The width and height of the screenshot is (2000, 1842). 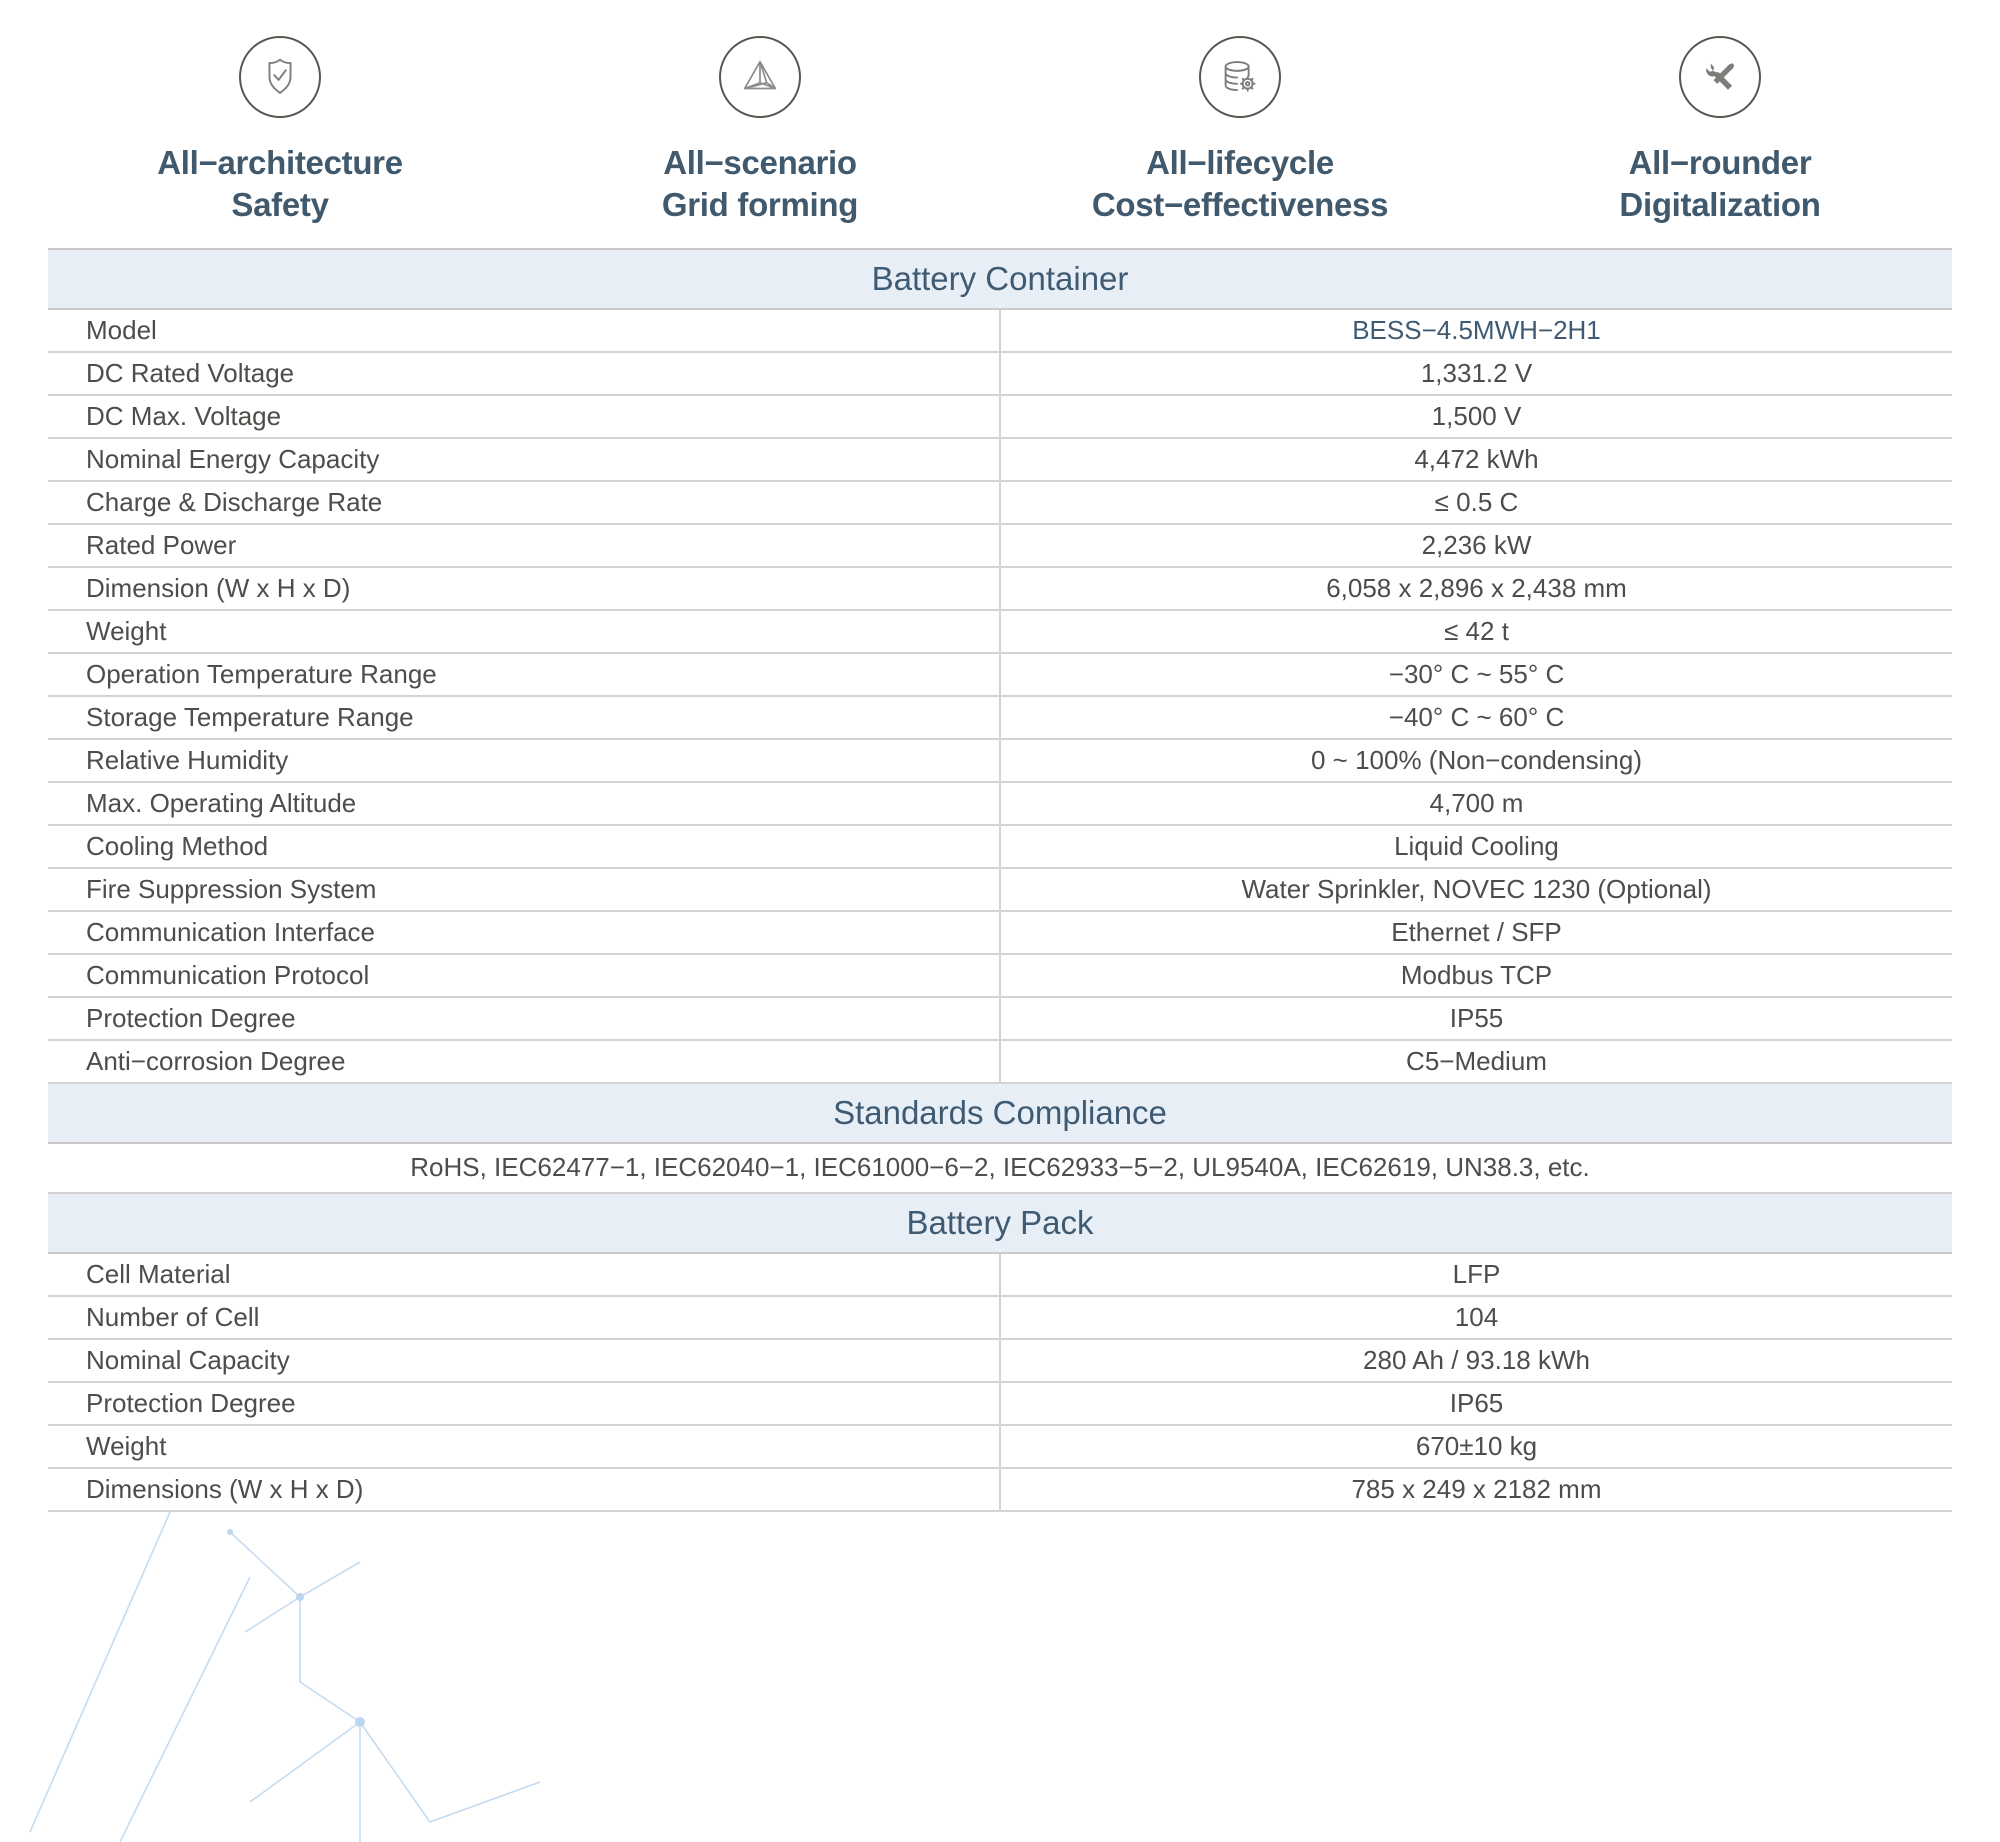 I want to click on section-header-standards-compliance: Standards Compliance, so click(x=1000, y=1112).